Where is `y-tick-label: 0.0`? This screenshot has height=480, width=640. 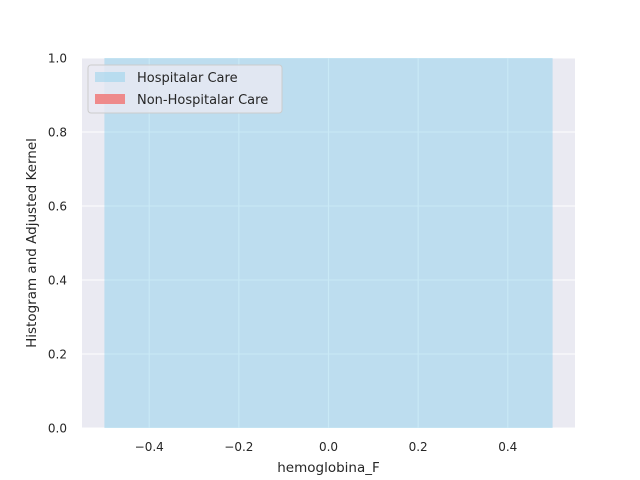
y-tick-label: 0.0 is located at coordinates (57, 429).